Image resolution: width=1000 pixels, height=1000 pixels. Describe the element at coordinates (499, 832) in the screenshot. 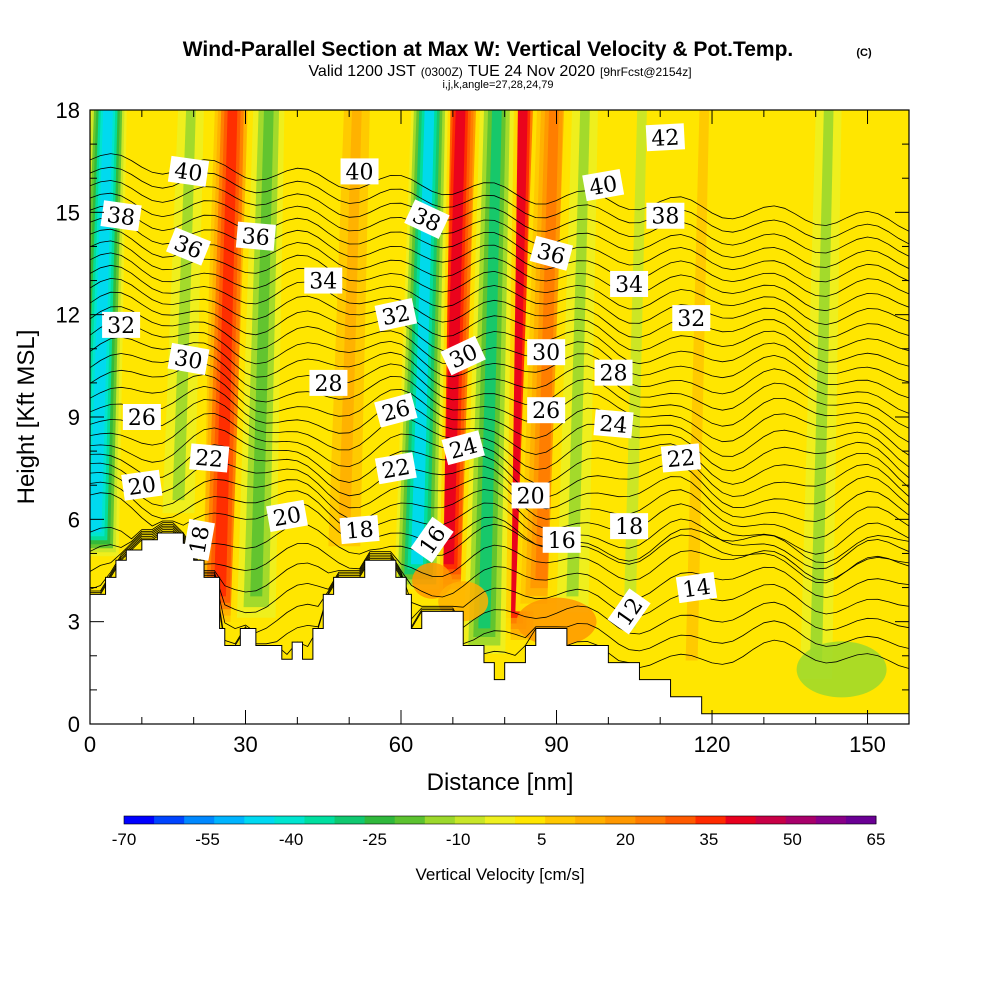

I see `colorbar: -70 -55 -40 -25 -10 5 20 35 50 65` at that location.